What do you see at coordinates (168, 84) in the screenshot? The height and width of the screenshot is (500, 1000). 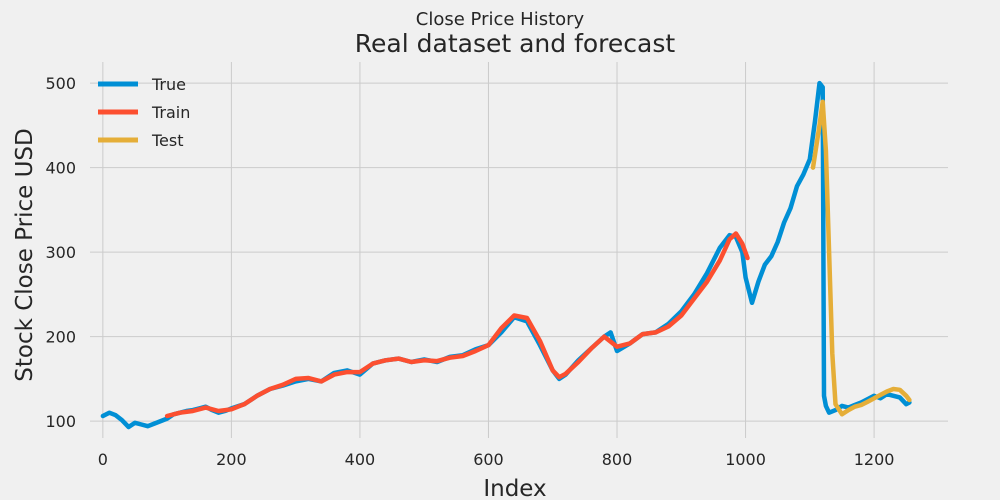 I see `legend-label-true: True` at bounding box center [168, 84].